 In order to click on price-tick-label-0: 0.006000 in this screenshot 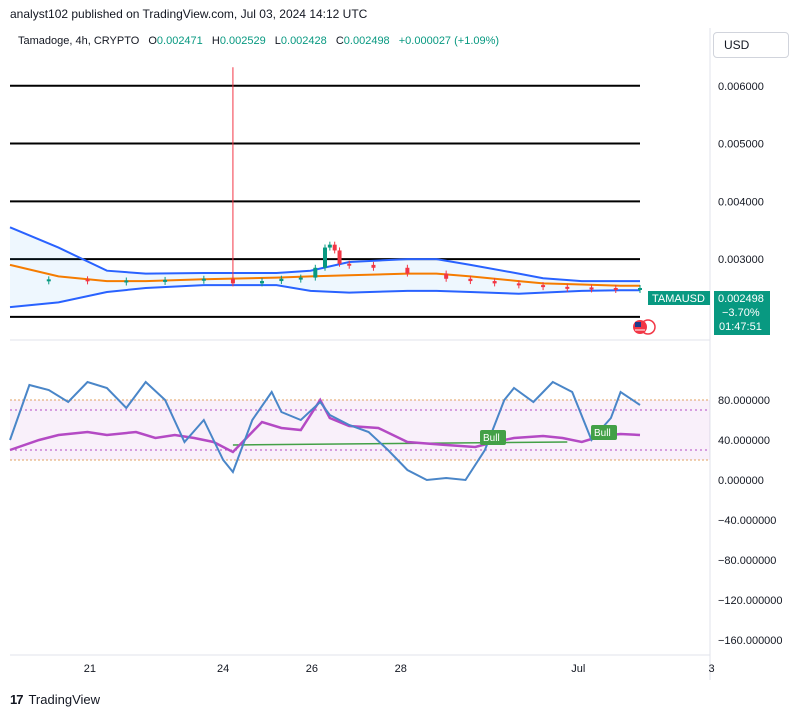, I will do `click(741, 87)`.